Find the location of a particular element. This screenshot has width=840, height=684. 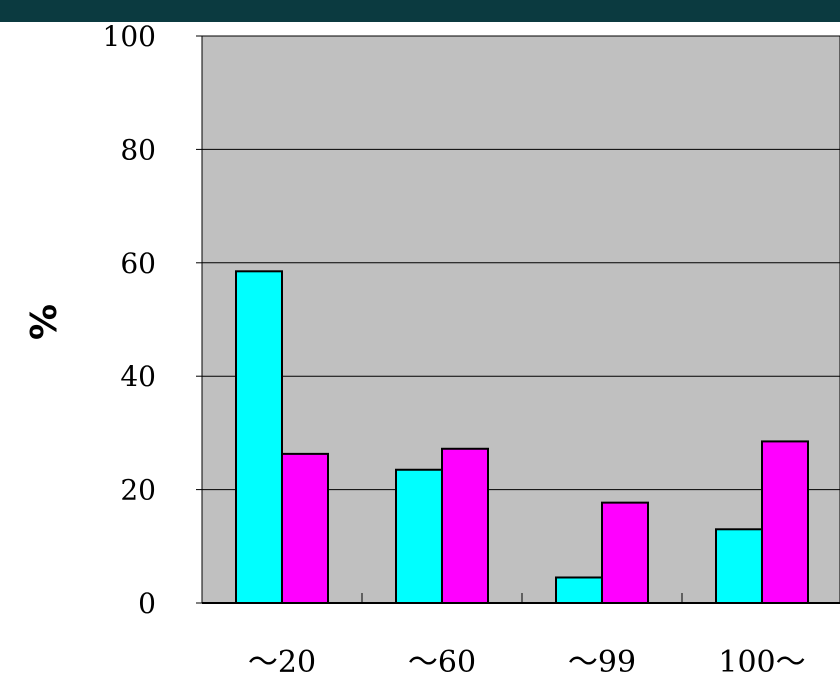

y-tick-label: 20 is located at coordinates (138, 490).